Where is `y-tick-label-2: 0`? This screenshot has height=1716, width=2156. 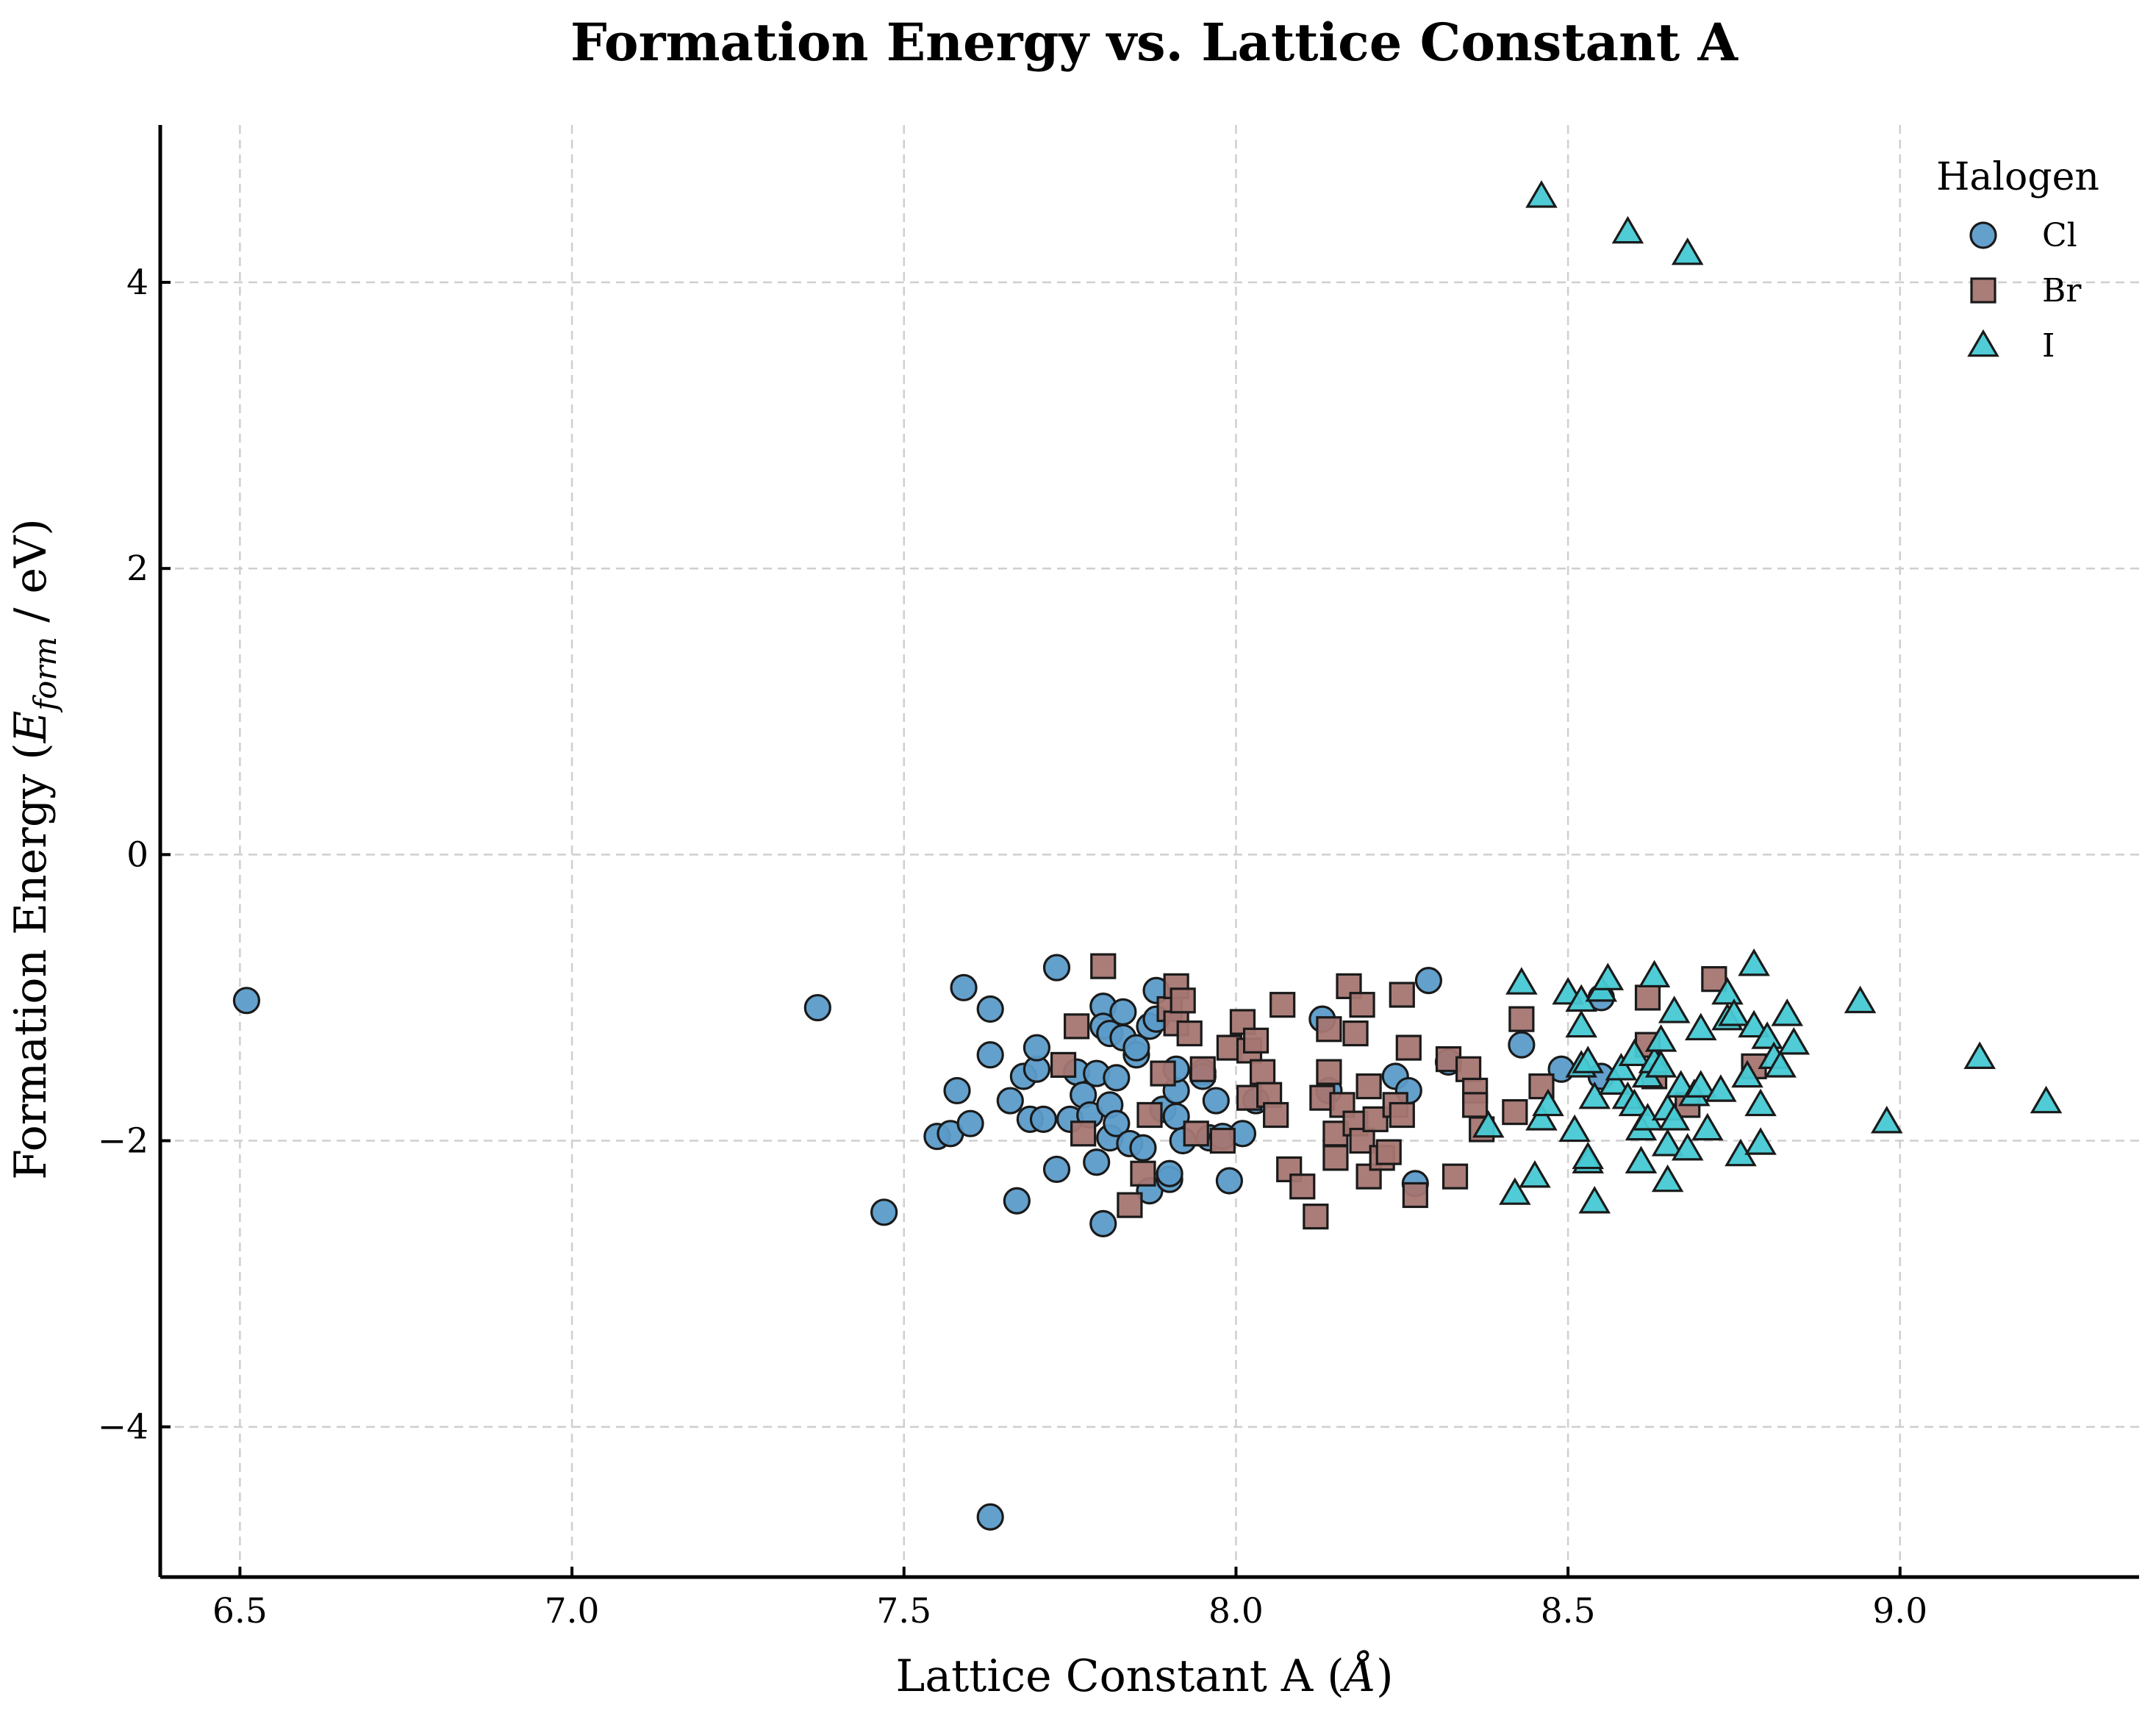
y-tick-label-2: 0 is located at coordinates (137, 855).